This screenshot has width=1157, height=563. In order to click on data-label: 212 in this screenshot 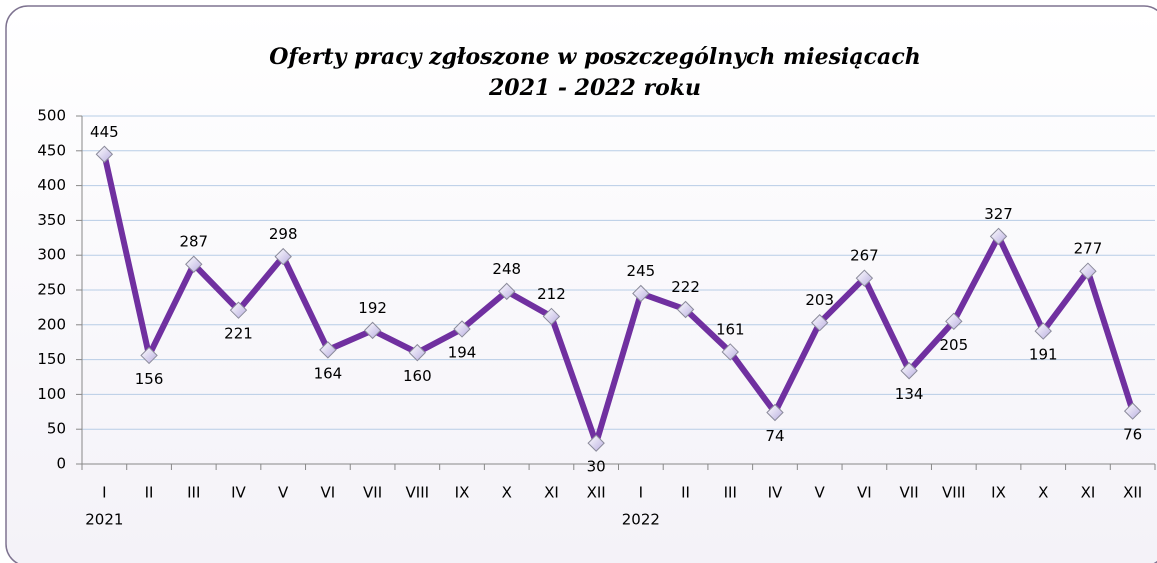, I will do `click(551, 294)`.